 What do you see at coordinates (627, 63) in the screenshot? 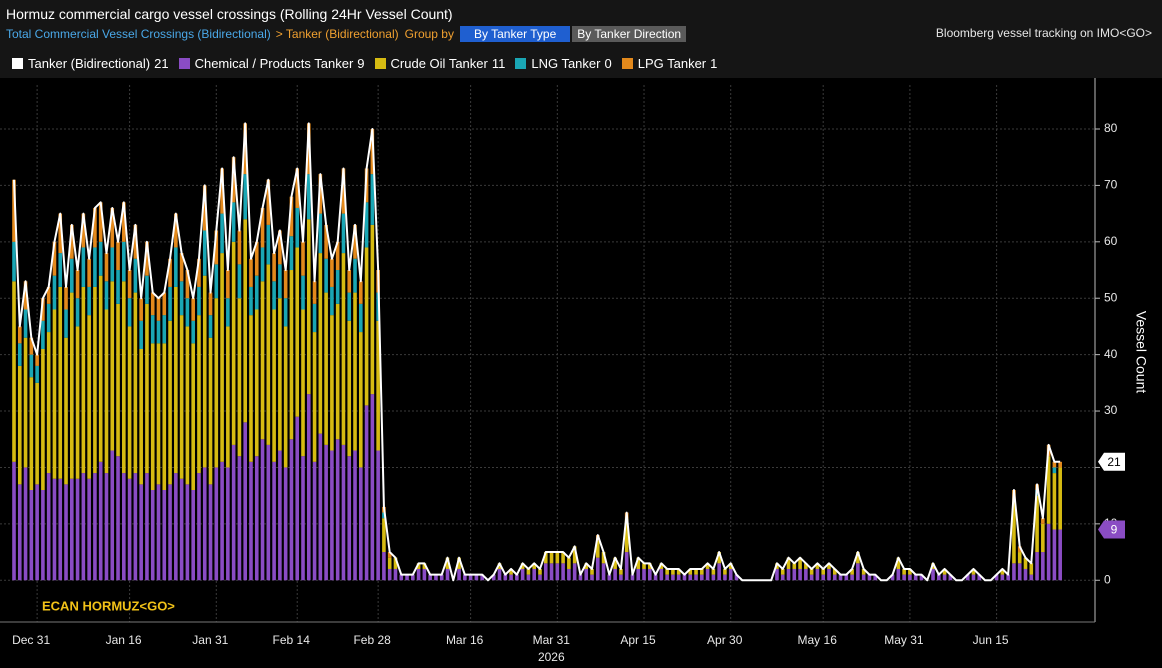
I see `legend-swatch` at bounding box center [627, 63].